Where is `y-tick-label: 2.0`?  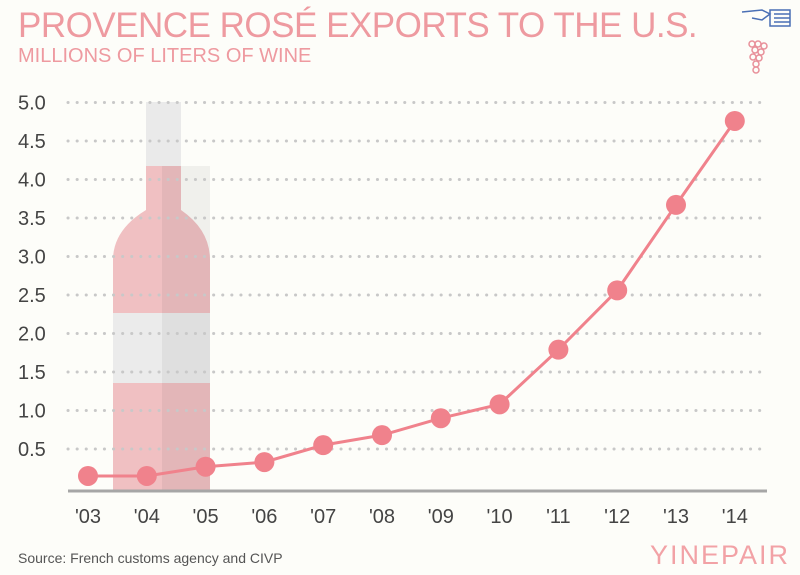 y-tick-label: 2.0 is located at coordinates (32, 335).